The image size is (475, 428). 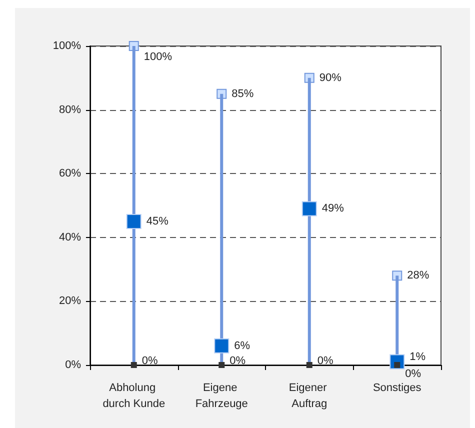 What do you see at coordinates (330, 78) in the screenshot?
I see `data-label: 90%` at bounding box center [330, 78].